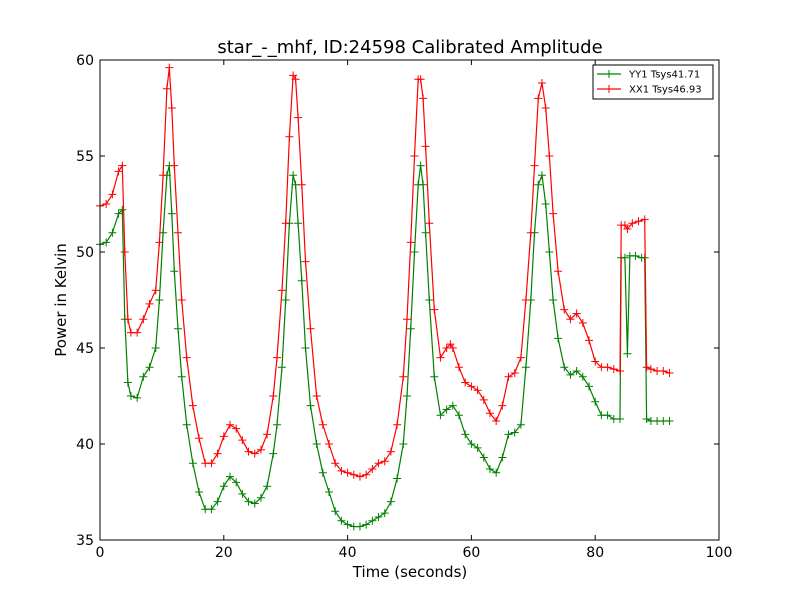 The width and height of the screenshot is (800, 600). Describe the element at coordinates (85, 349) in the screenshot. I see `y-tick-label: 45` at that location.